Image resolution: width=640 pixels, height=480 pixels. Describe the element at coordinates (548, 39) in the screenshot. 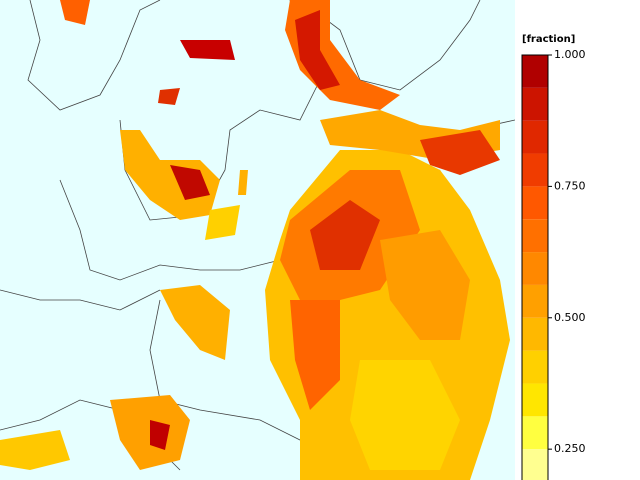

I see `colorbar-label: [fraction]` at that location.